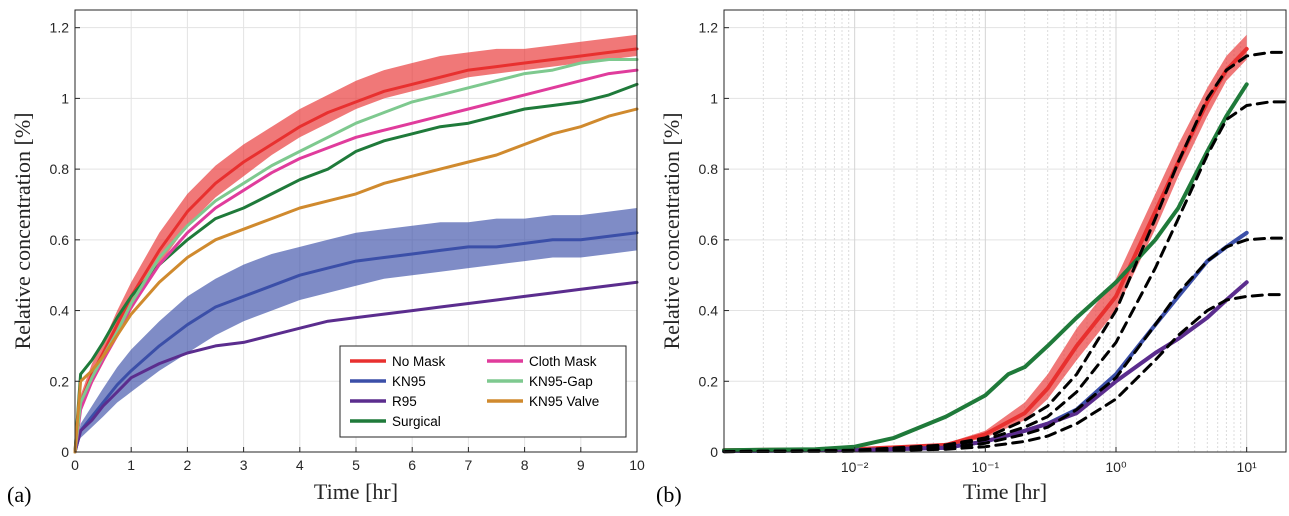 This screenshot has width=1289, height=516. What do you see at coordinates (855, 467) in the screenshot?
I see `x-tick-label: 10⁻²` at bounding box center [855, 467].